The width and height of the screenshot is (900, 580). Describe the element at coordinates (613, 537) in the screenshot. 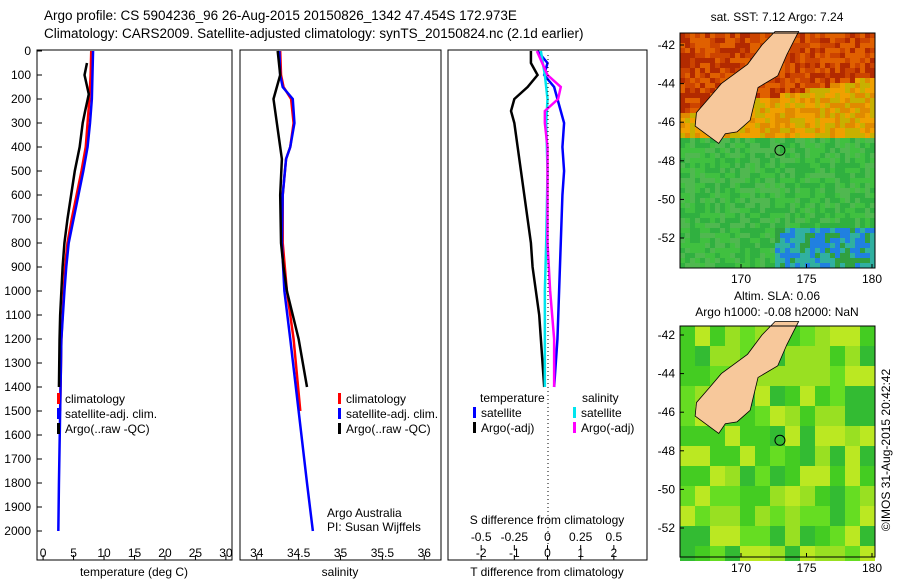

I see `x2-tick-label: 0.5` at that location.